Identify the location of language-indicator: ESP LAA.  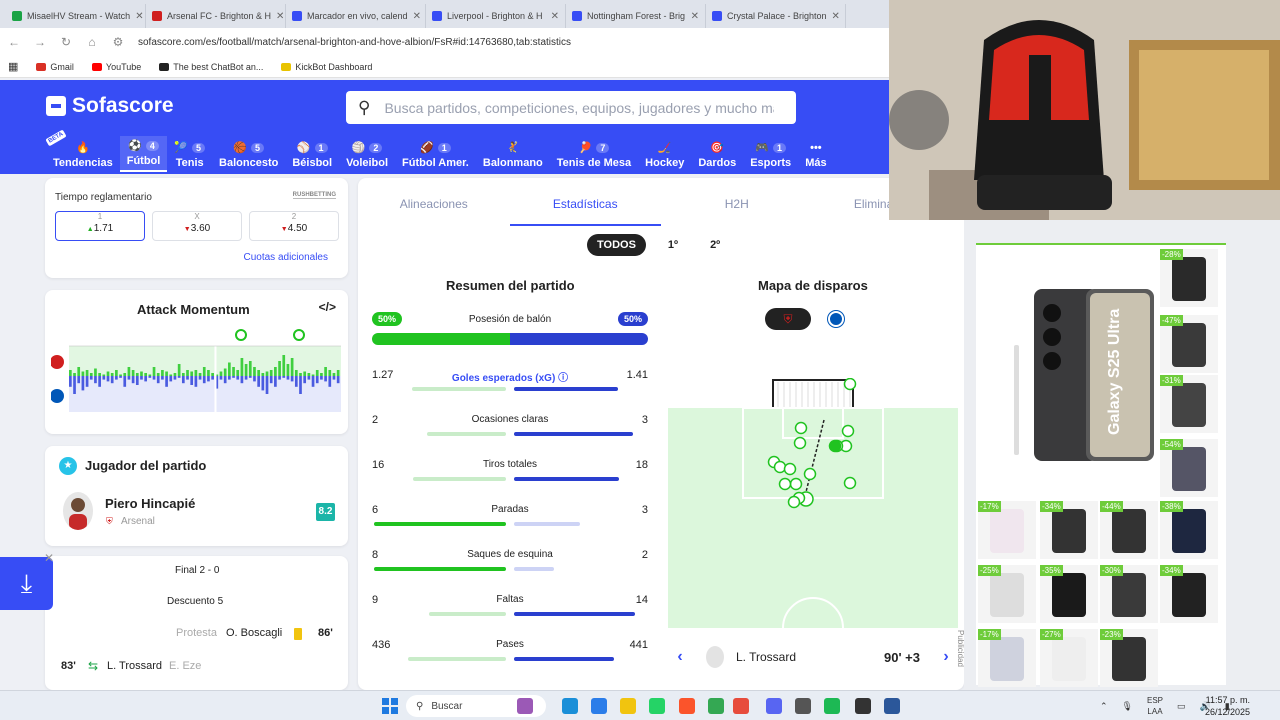
(1154, 706).